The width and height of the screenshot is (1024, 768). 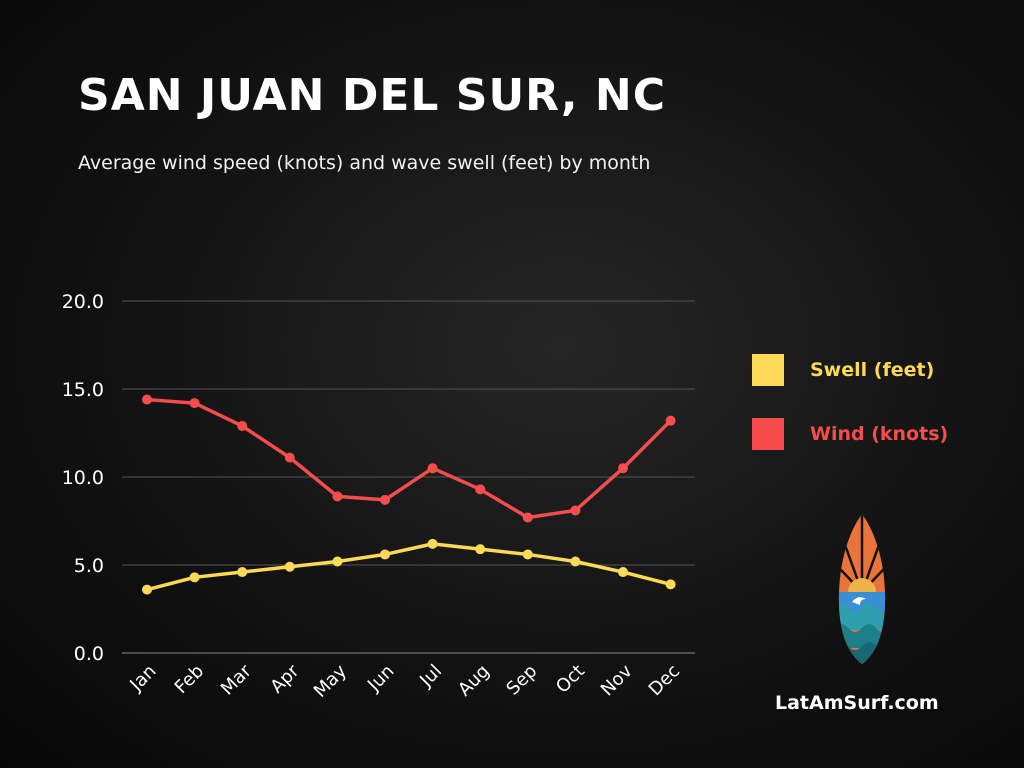 What do you see at coordinates (284, 678) in the screenshot?
I see `x-tick-label: Apr` at bounding box center [284, 678].